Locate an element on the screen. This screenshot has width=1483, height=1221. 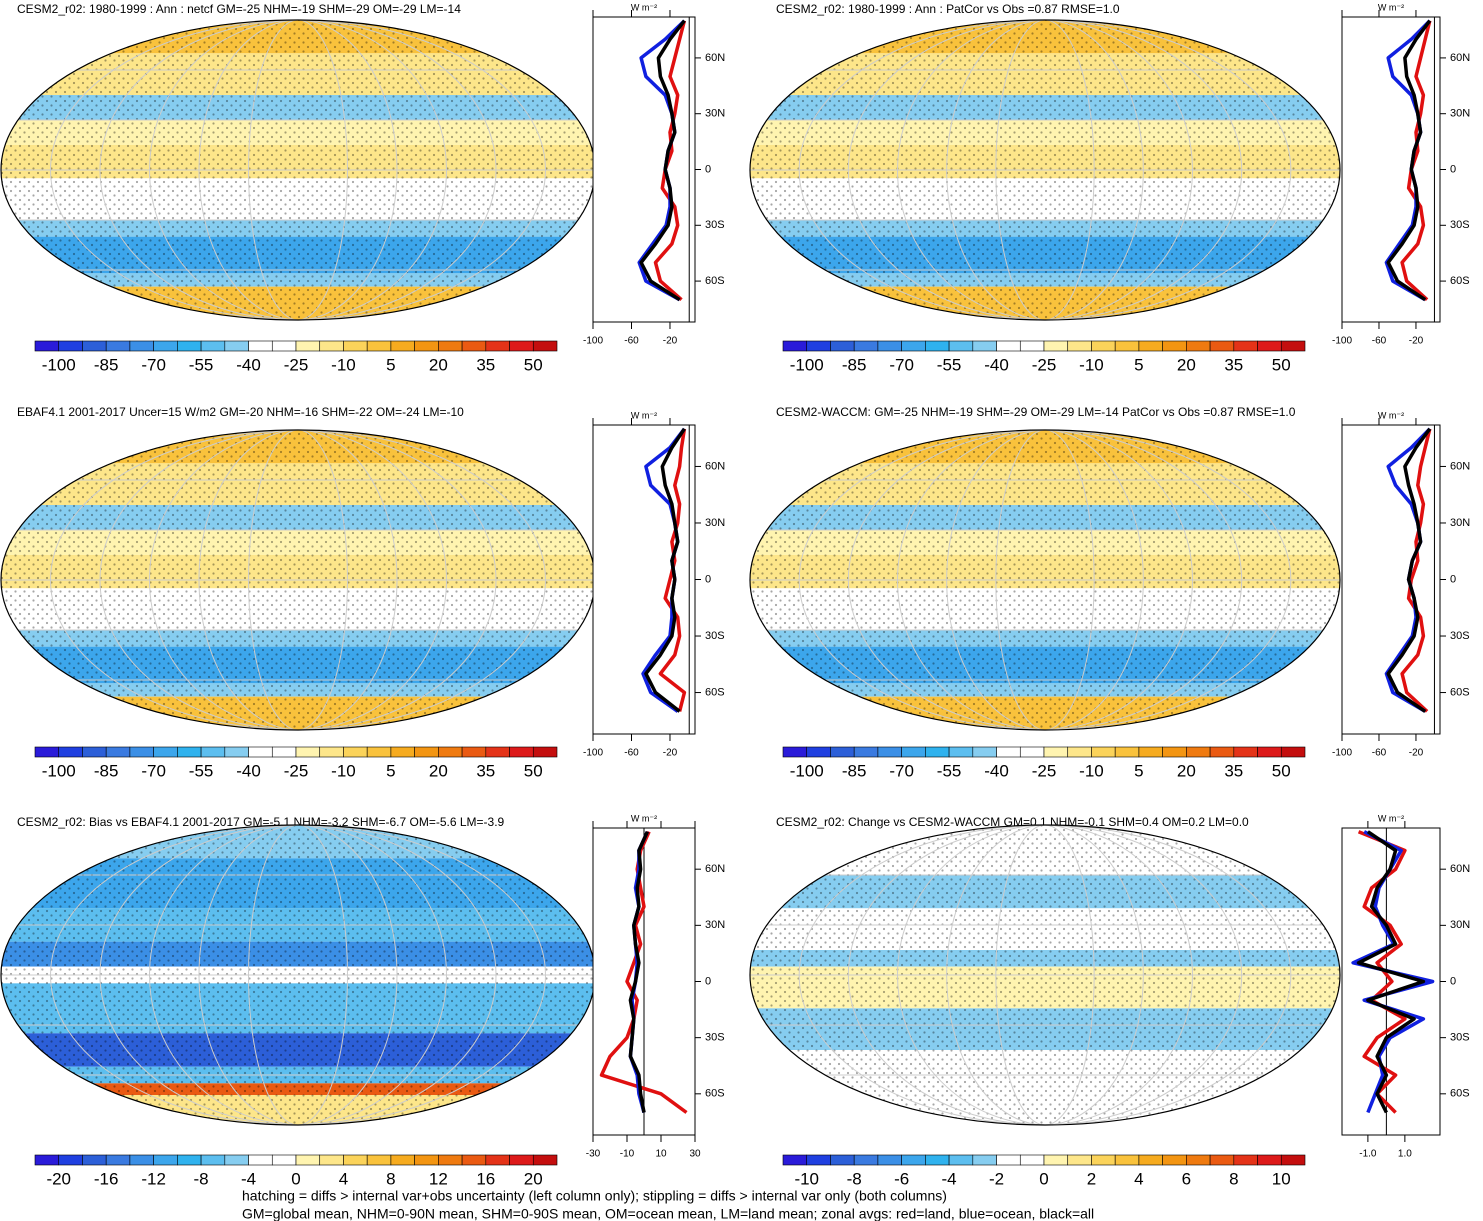
zonal-plot: W m⁻² -30 -10 10 30 60N 30N 0 30S 60S is located at coordinates (655, 986).